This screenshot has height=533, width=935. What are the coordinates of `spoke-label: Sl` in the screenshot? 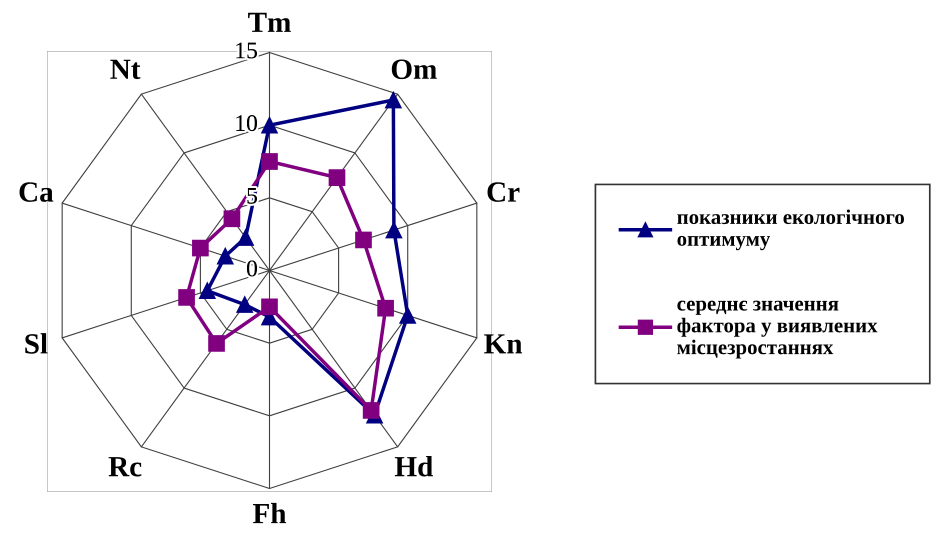 It's located at (36, 343).